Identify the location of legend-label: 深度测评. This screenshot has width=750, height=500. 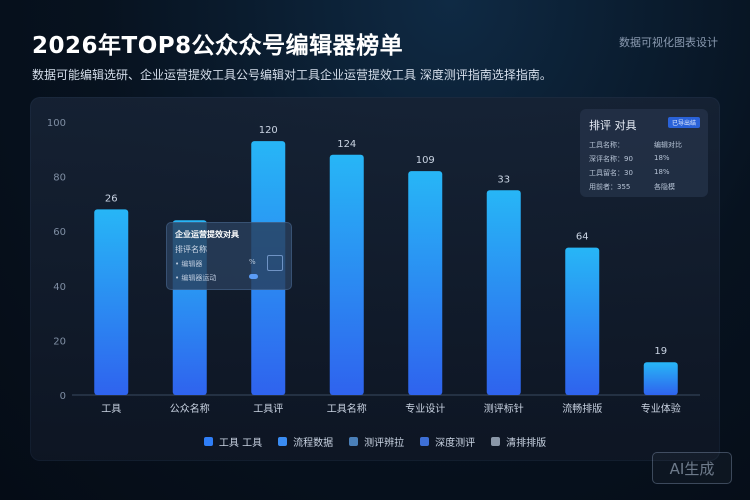
(455, 443).